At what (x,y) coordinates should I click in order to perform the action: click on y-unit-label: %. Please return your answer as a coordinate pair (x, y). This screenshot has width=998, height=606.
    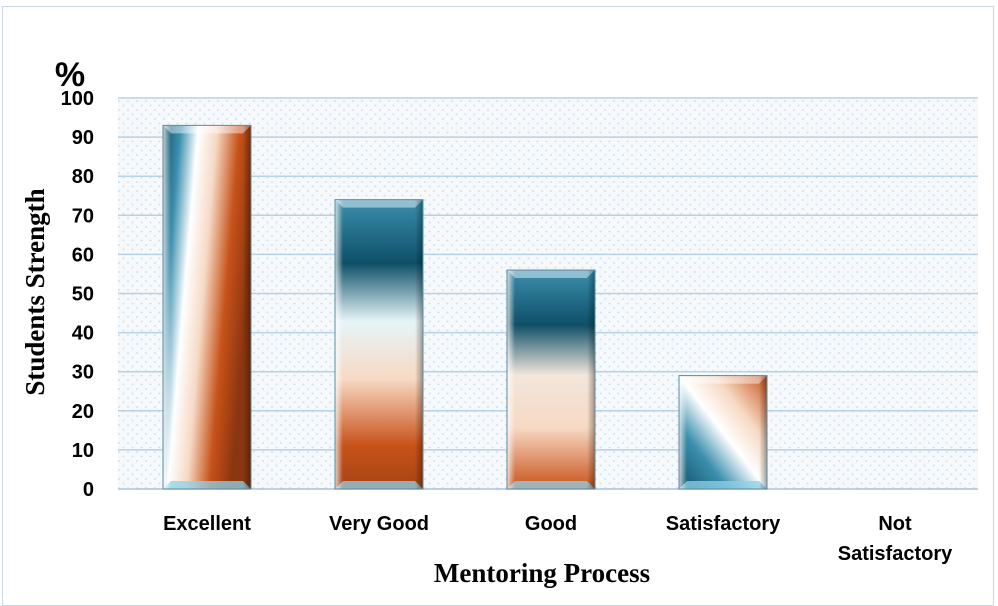
    Looking at the image, I should click on (70, 75).